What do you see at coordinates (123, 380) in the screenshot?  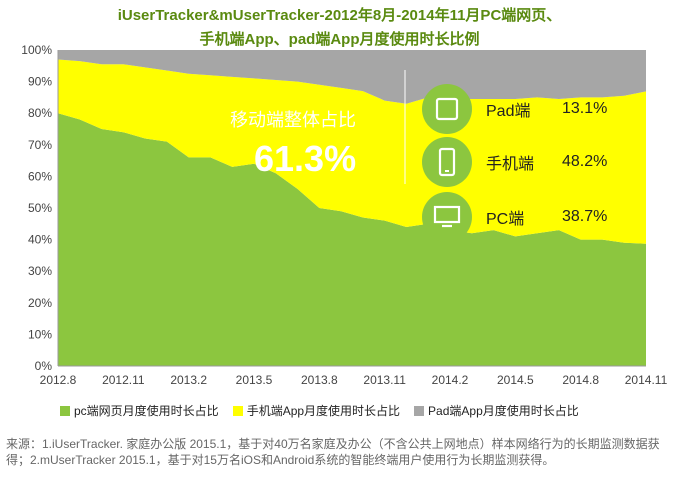 I see `x-tick-label: 2012.11` at bounding box center [123, 380].